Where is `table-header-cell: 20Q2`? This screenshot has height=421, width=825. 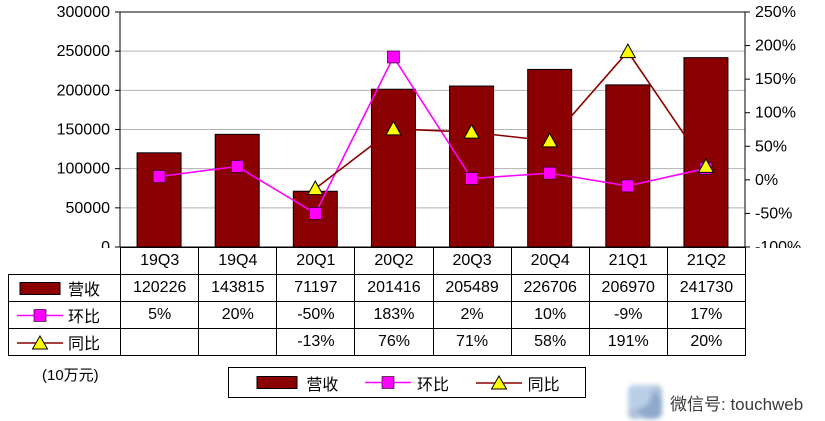
table-header-cell: 20Q2 is located at coordinates (394, 261).